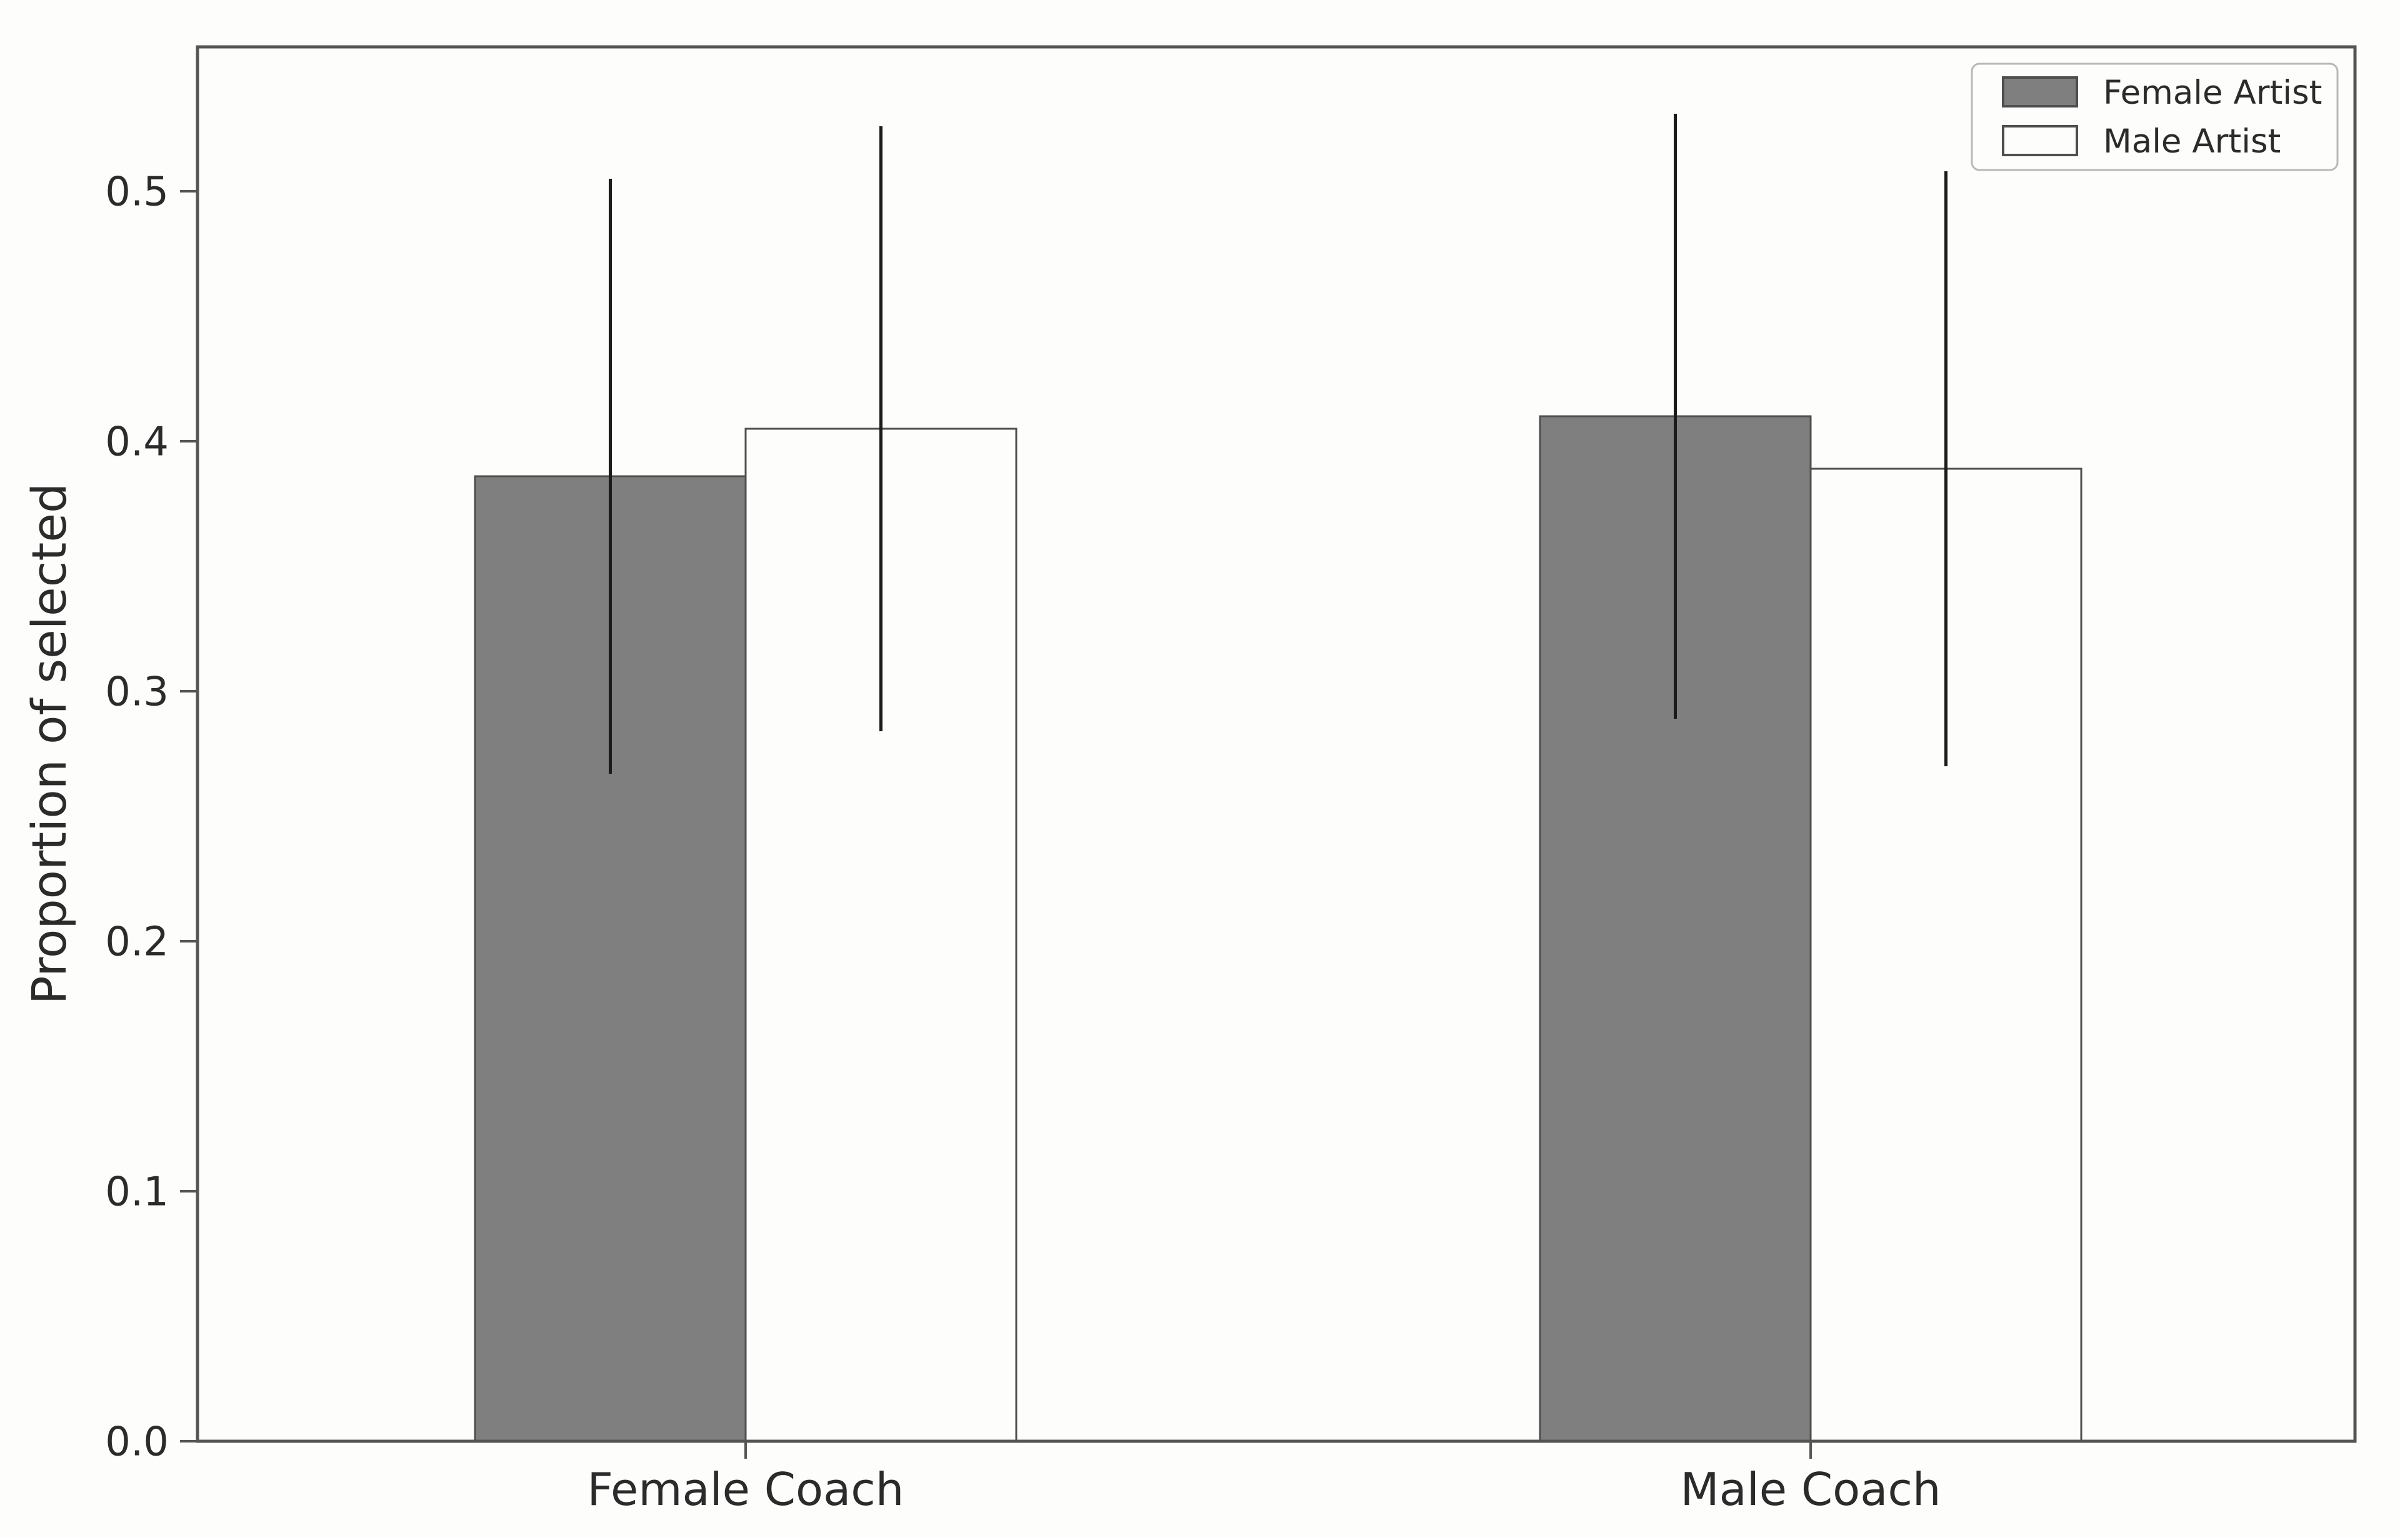  Describe the element at coordinates (2212, 93) in the screenshot. I see `legend-label-female-artist: Female Artist` at that location.